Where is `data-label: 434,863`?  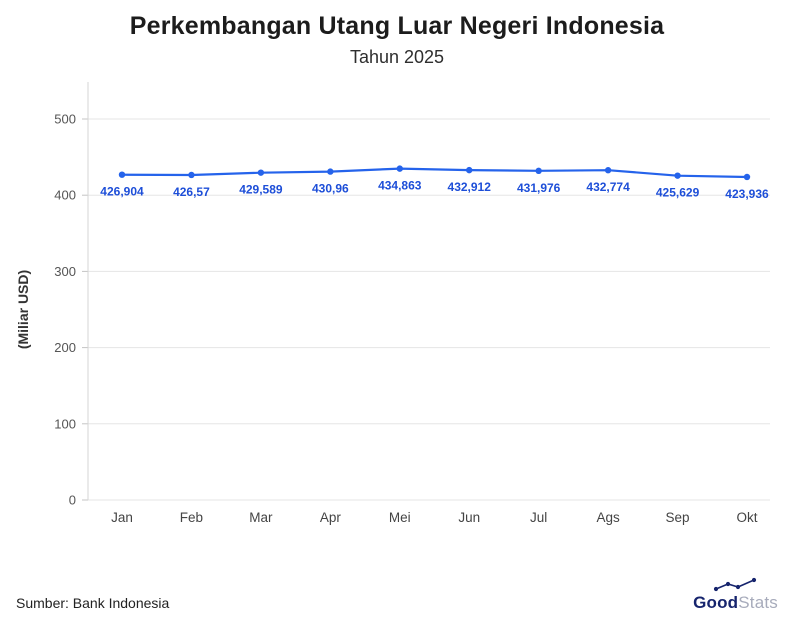 data-label: 434,863 is located at coordinates (400, 186).